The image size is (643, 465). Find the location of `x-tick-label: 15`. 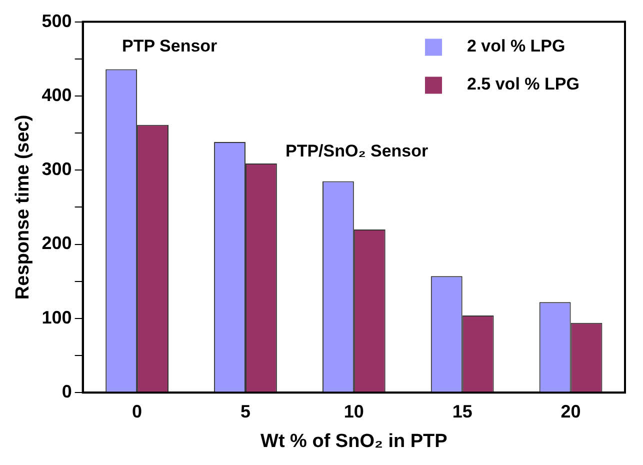

x-tick-label: 15 is located at coordinates (462, 411).